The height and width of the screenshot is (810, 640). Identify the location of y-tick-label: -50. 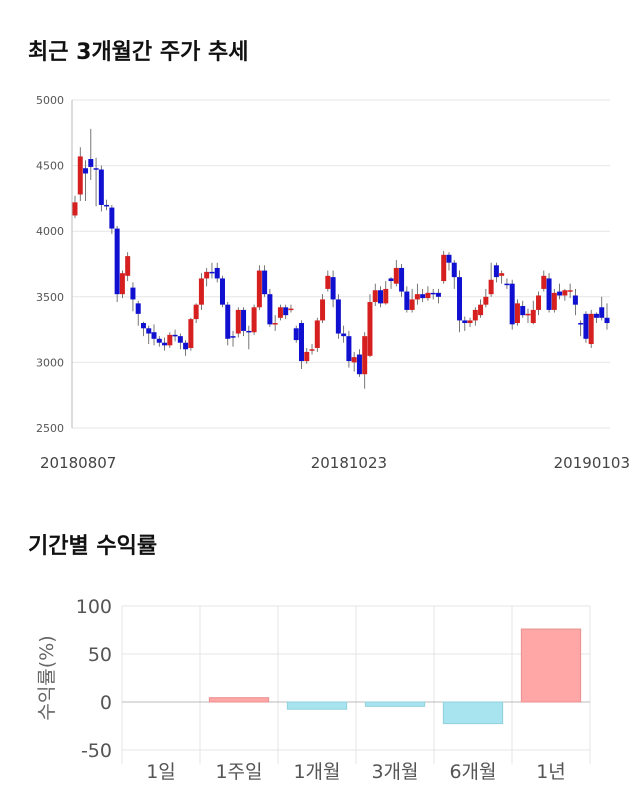
(96, 751).